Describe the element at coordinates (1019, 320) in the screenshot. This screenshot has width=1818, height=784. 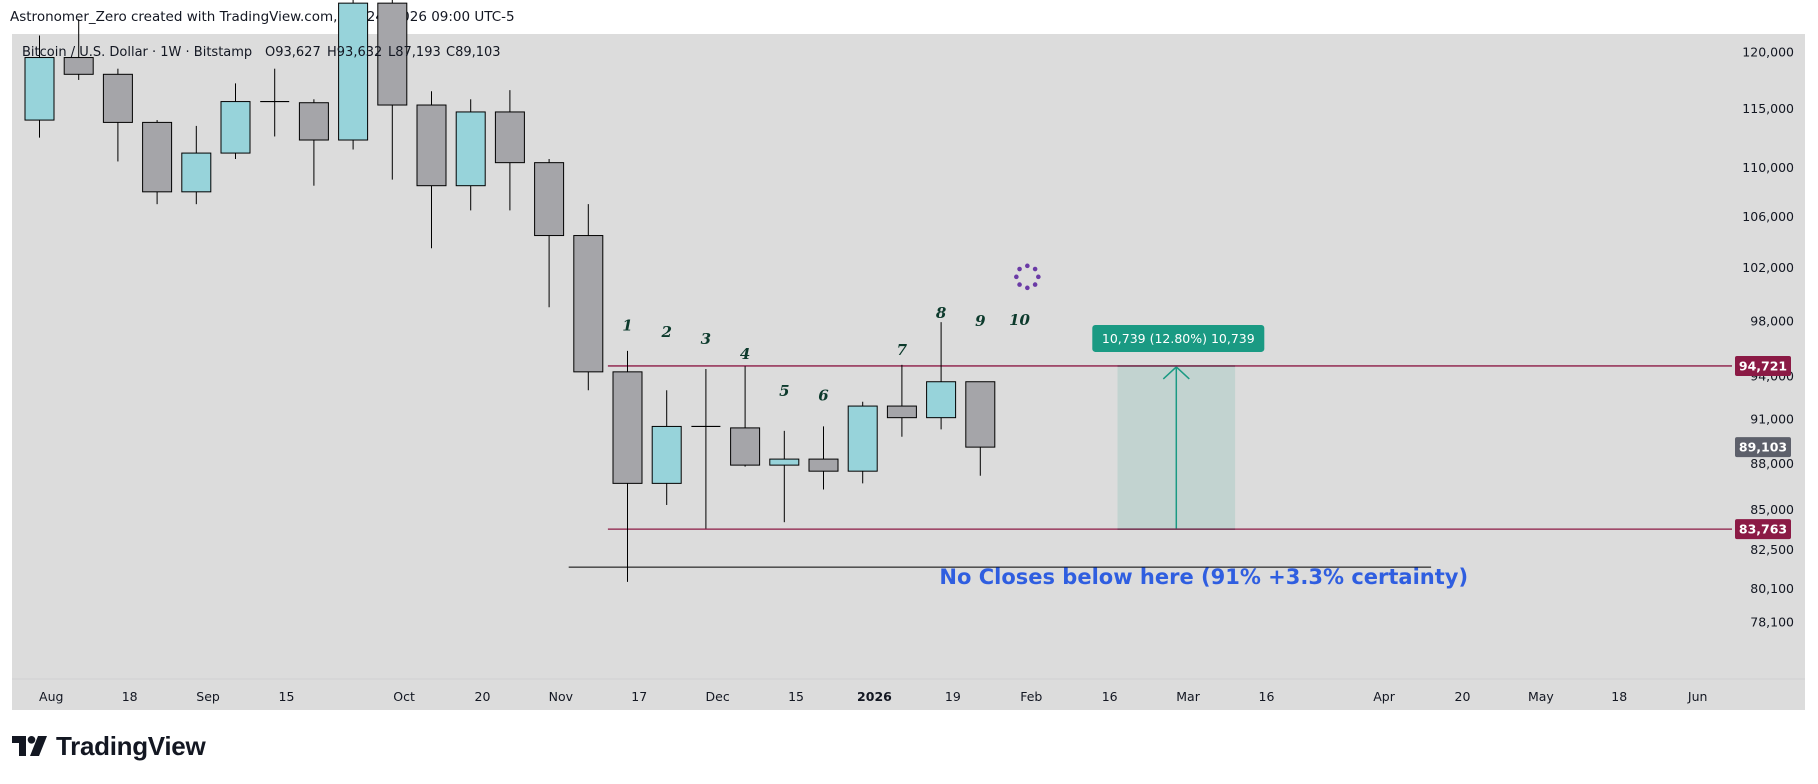
I see `wave-count-label: 10` at that location.